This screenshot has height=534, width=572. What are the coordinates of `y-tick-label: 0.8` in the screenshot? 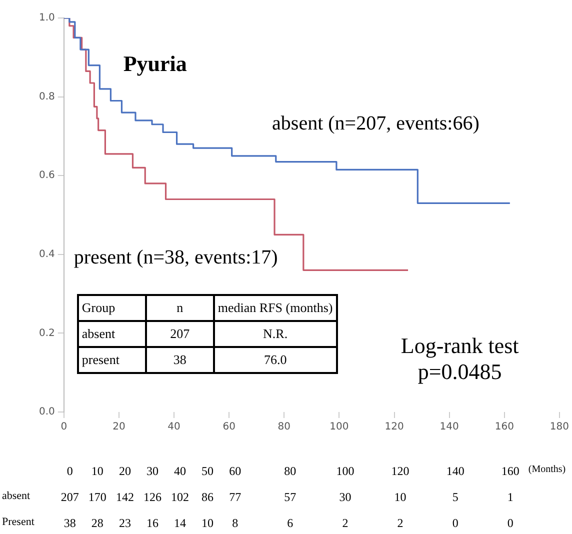 It's located at (46, 96).